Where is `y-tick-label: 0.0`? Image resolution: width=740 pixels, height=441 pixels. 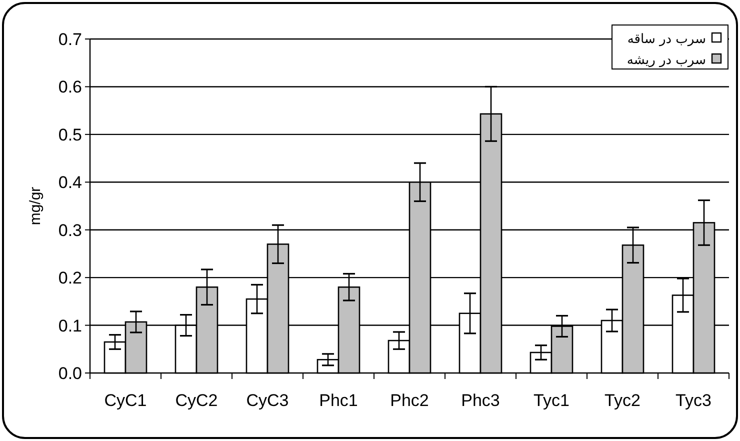 y-tick-label: 0.0 is located at coordinates (70, 373).